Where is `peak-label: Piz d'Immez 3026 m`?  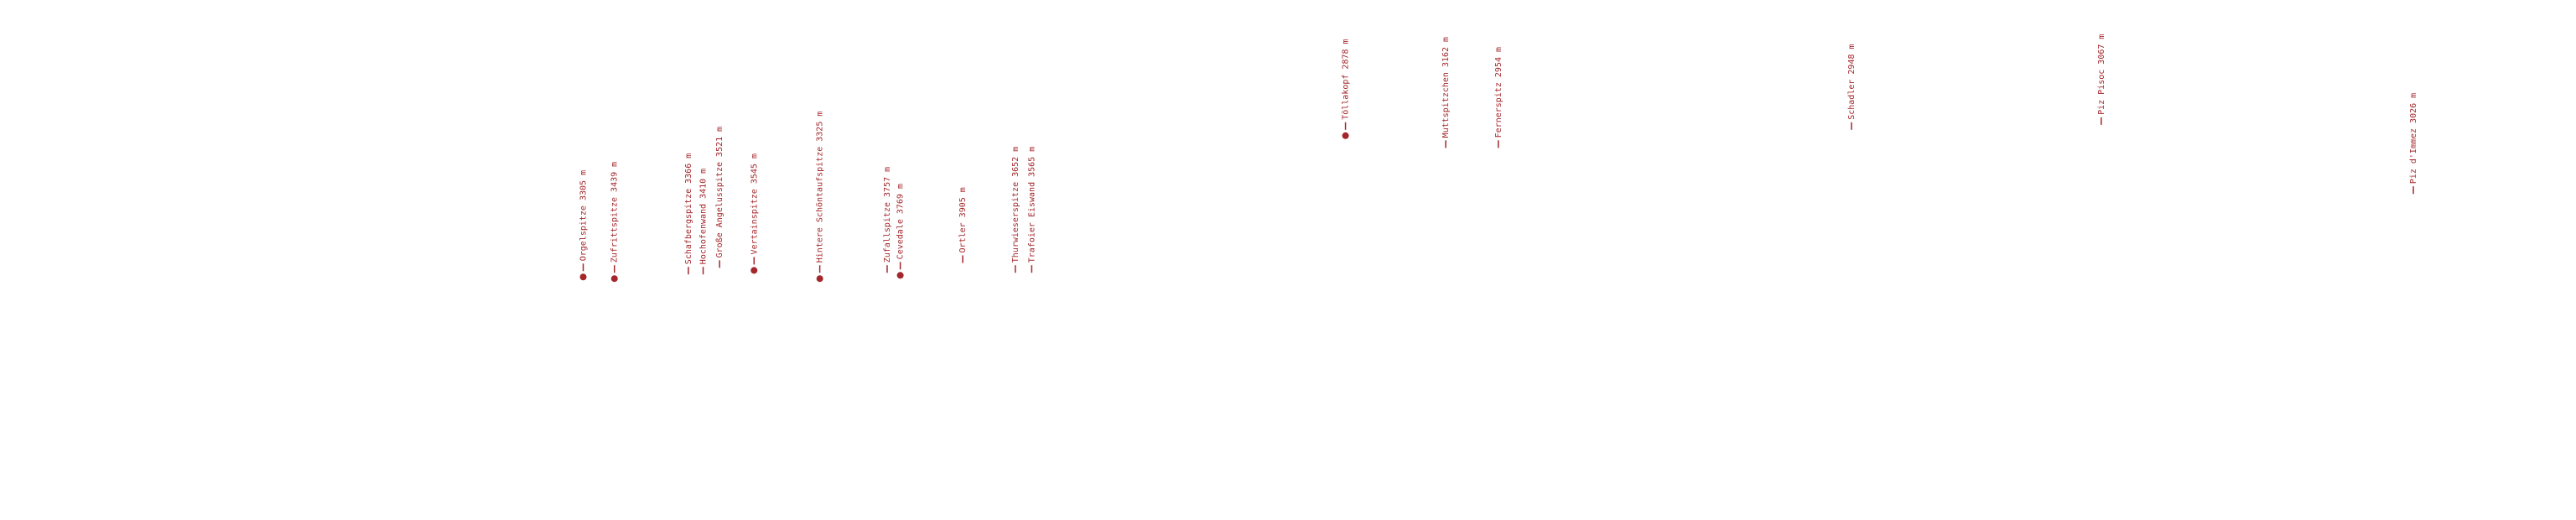
peak-label: Piz d'Immez 3026 m is located at coordinates (2413, 144).